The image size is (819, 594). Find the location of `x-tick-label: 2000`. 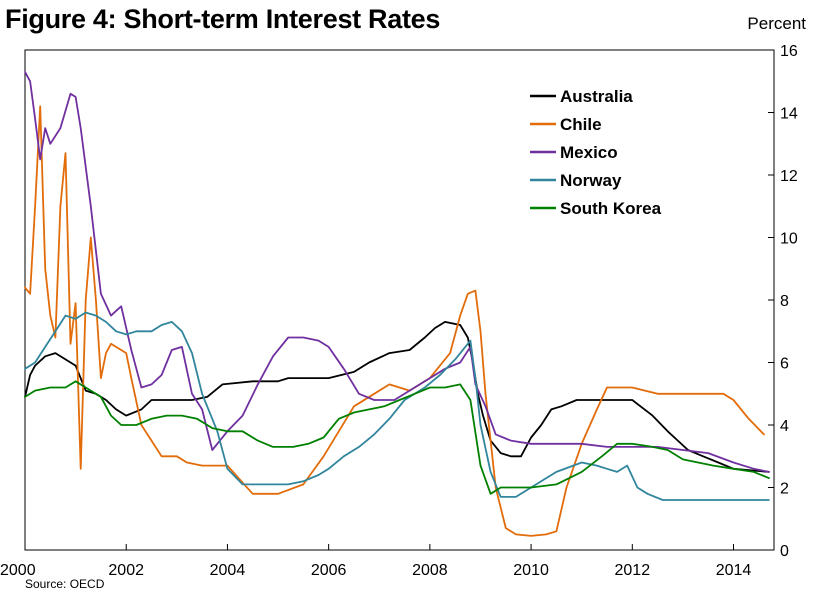

x-tick-label: 2000 is located at coordinates (18, 570).